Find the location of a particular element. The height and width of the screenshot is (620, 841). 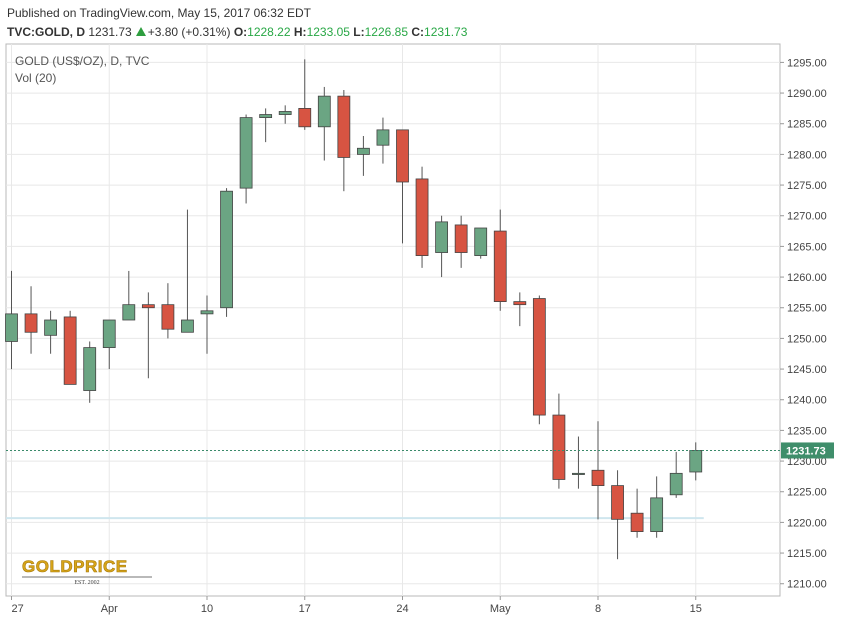

y-tick-label: 1230.00 is located at coordinates (807, 462).